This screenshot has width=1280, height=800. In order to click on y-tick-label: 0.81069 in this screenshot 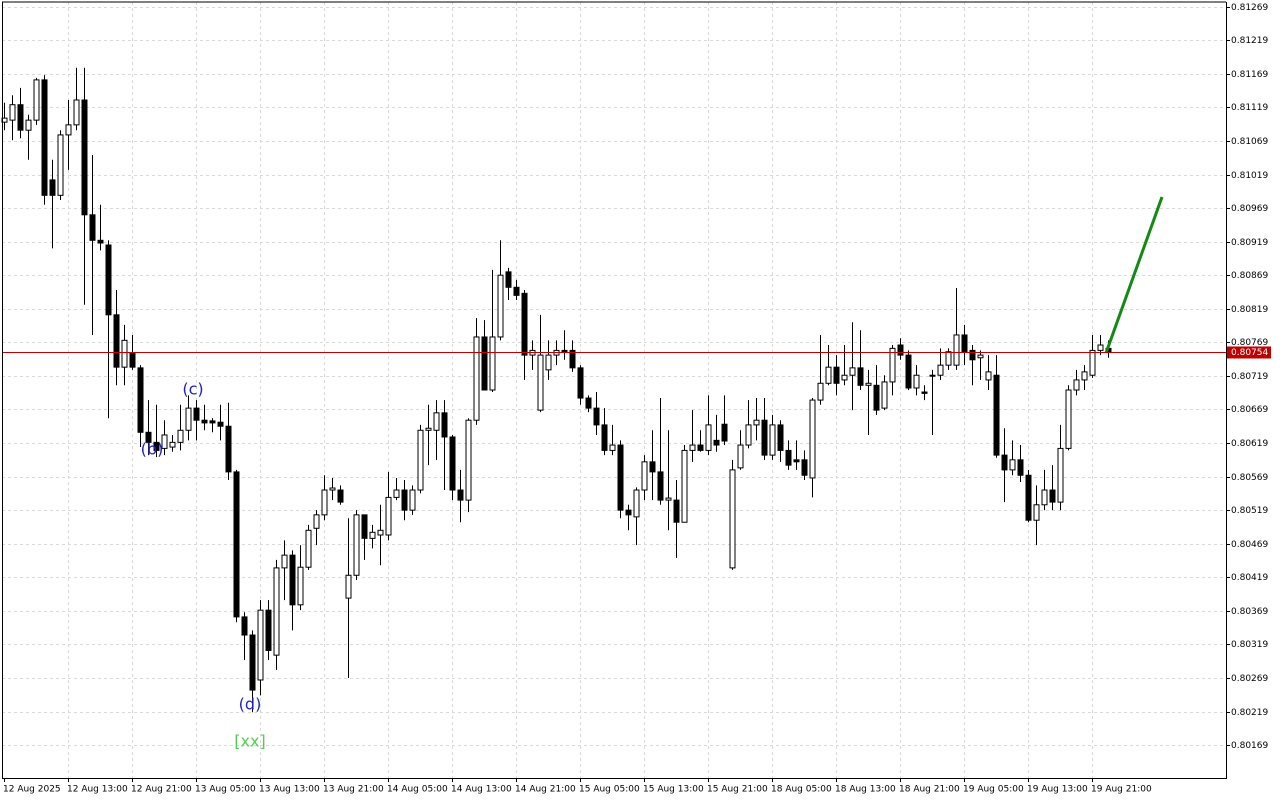, I will do `click(1249, 142)`.